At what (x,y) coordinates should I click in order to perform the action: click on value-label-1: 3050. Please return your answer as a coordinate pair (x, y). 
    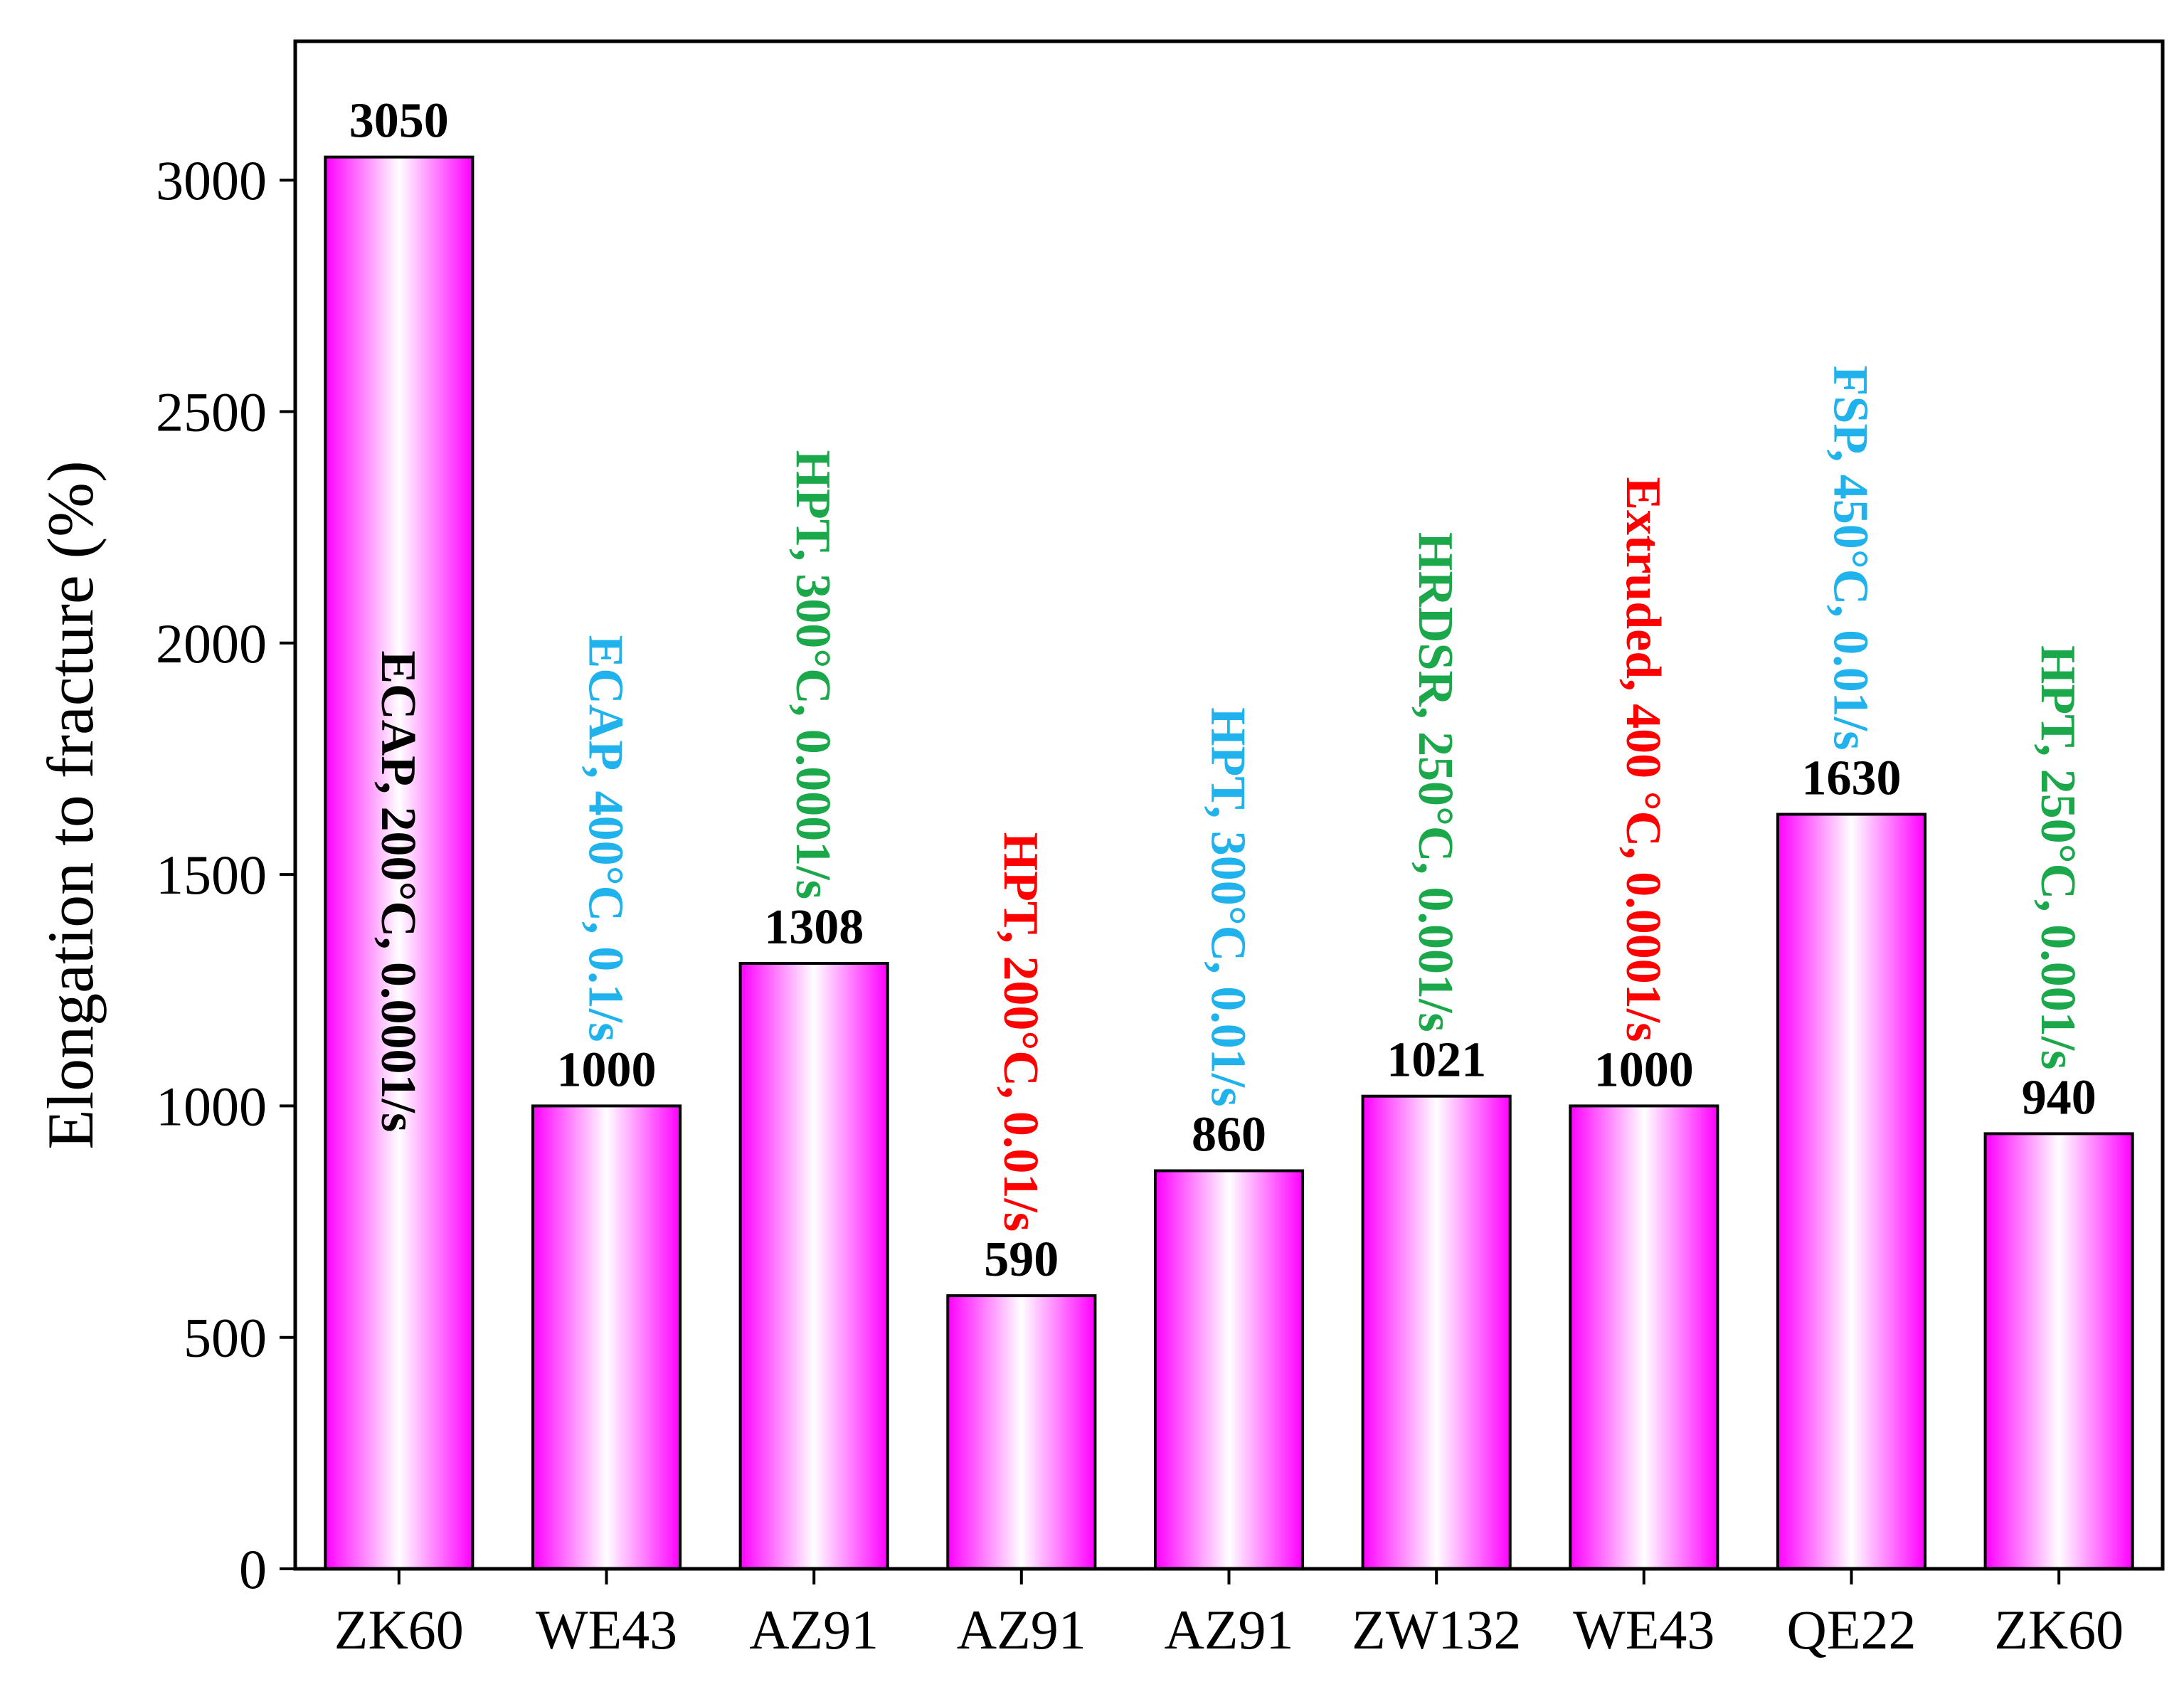
    Looking at the image, I should click on (399, 121).